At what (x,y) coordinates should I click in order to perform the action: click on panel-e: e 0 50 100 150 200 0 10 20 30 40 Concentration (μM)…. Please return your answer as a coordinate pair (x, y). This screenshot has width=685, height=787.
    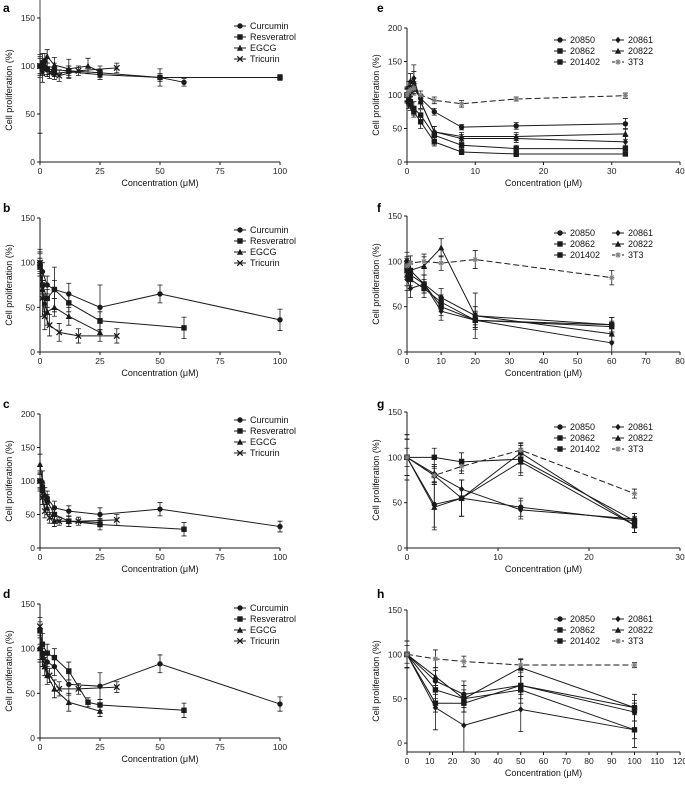
    Looking at the image, I should click on (528, 94).